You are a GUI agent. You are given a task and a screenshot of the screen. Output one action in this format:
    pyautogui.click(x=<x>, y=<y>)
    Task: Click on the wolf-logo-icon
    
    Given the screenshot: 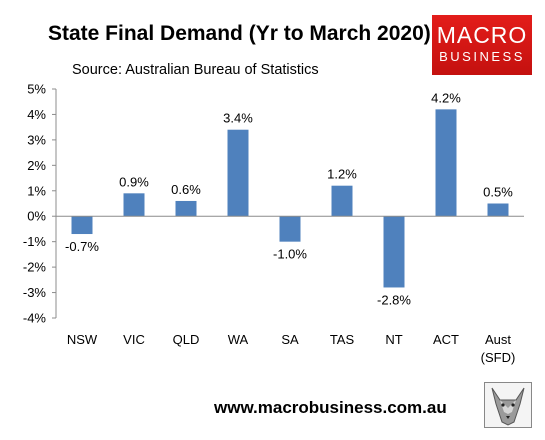 What is the action you would take?
    pyautogui.click(x=508, y=405)
    